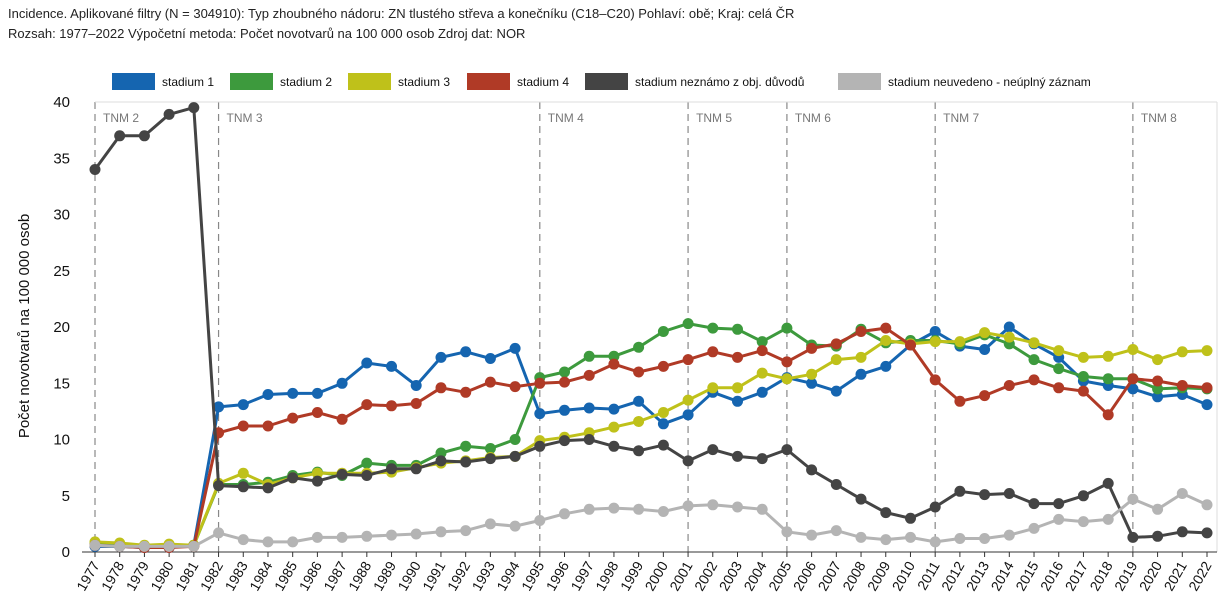  I want to click on y-axis-label: Počet novotvarů na 100 000 osob, so click(24, 326).